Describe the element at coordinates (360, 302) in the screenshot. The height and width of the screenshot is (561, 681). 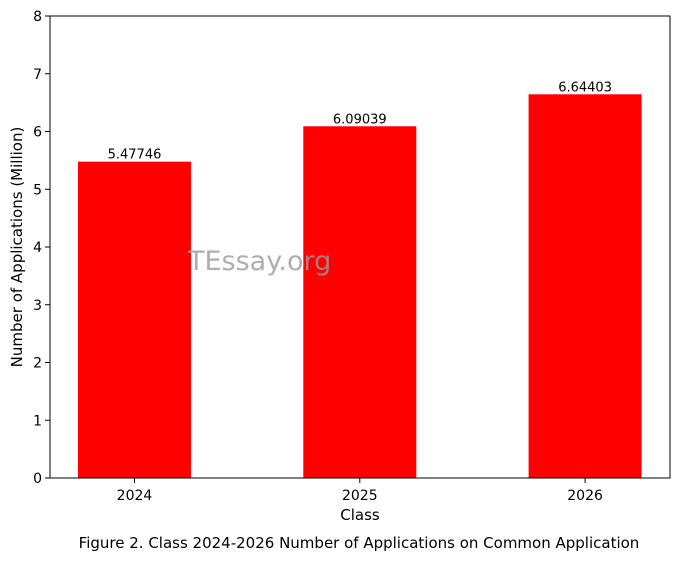
I see `bar-2025` at that location.